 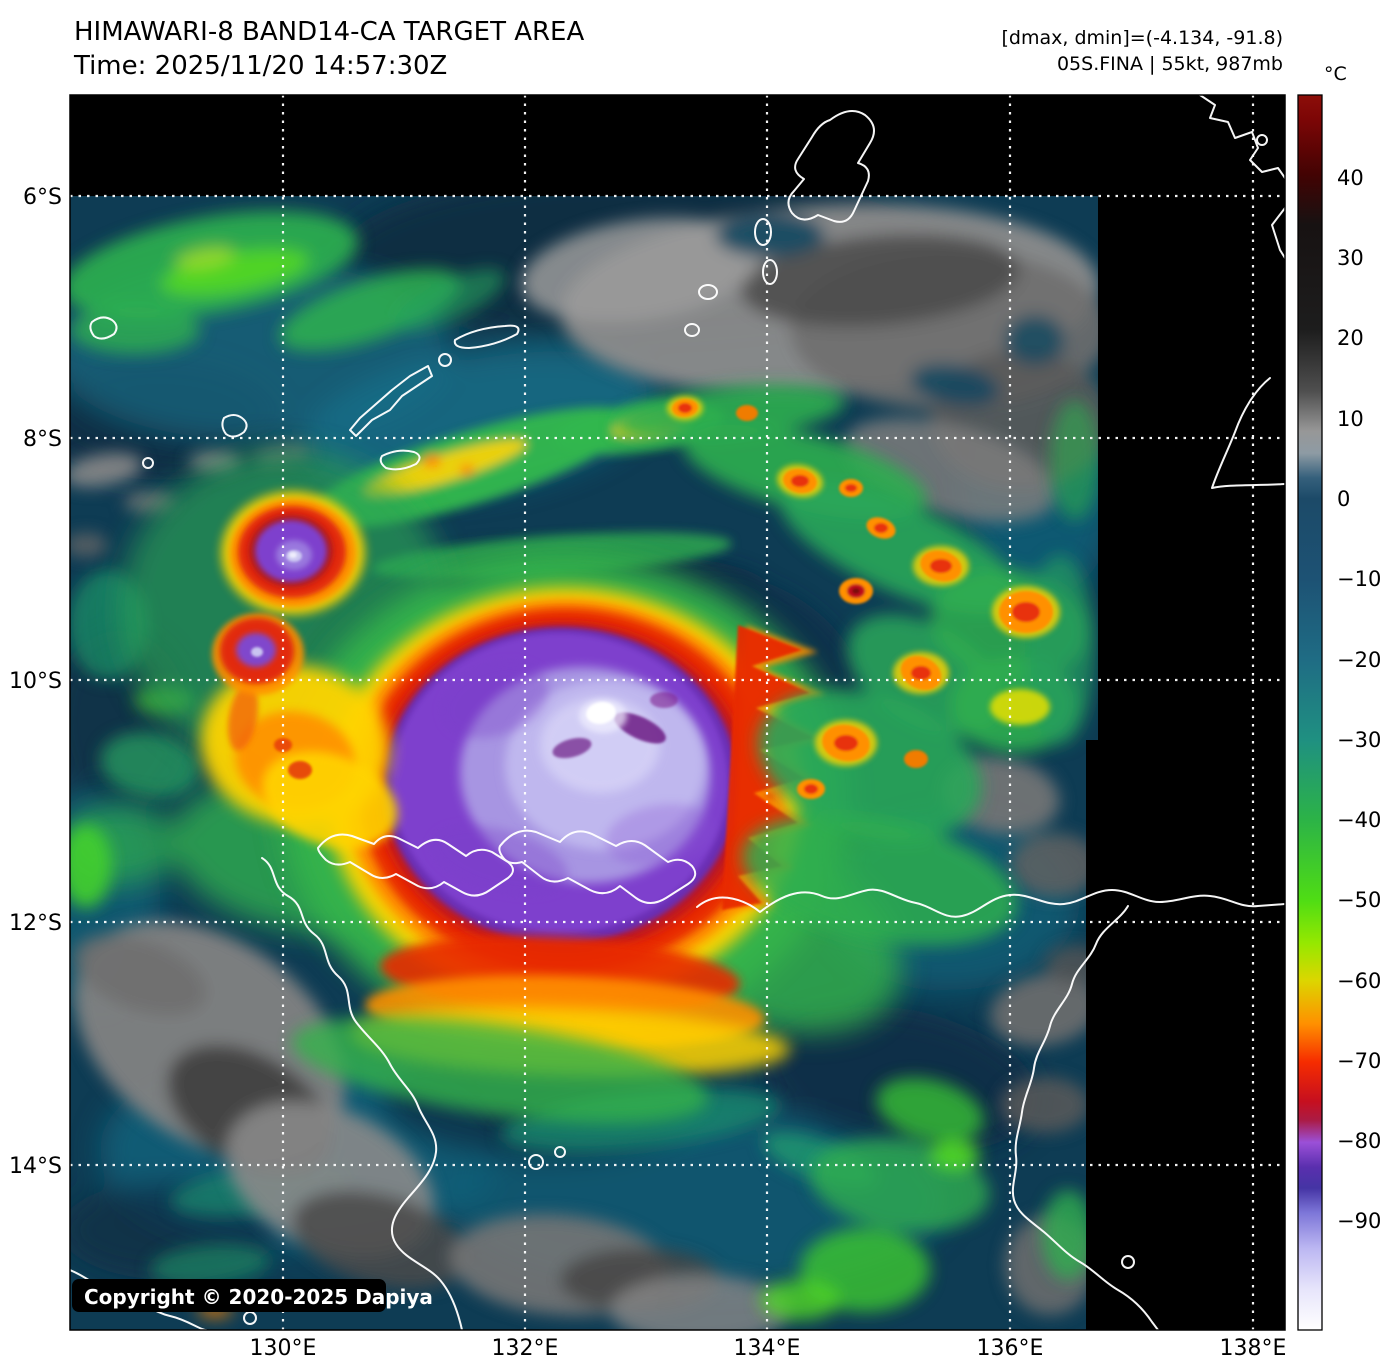 What do you see at coordinates (35, 1166) in the screenshot?
I see `lat-label: 14°S` at bounding box center [35, 1166].